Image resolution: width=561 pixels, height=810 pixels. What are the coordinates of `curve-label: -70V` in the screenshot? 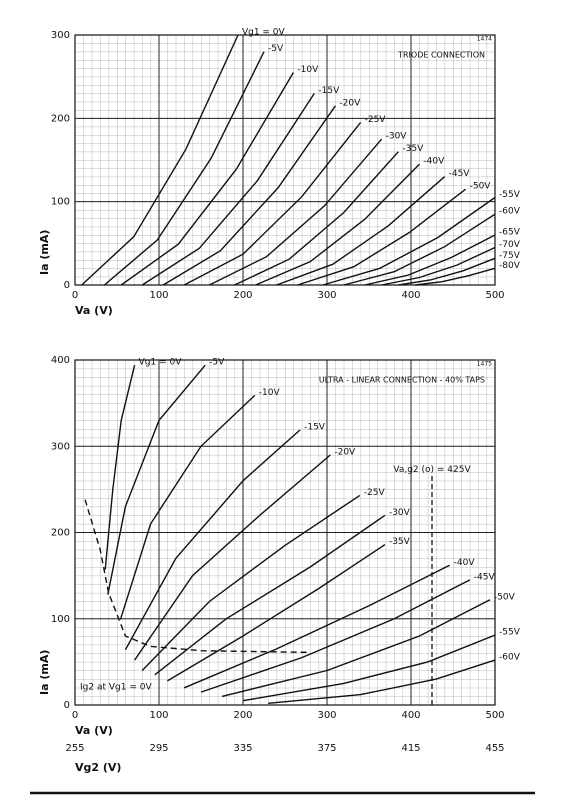 It's located at (510, 245).